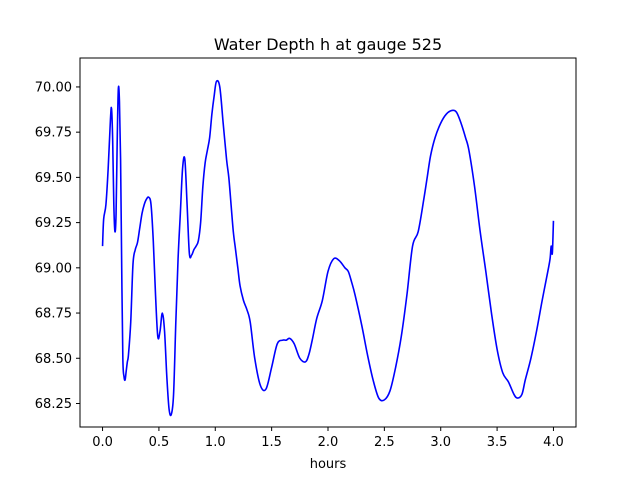 This screenshot has width=640, height=480. Describe the element at coordinates (440, 442) in the screenshot. I see `x-tick-label: 3.0` at that location.